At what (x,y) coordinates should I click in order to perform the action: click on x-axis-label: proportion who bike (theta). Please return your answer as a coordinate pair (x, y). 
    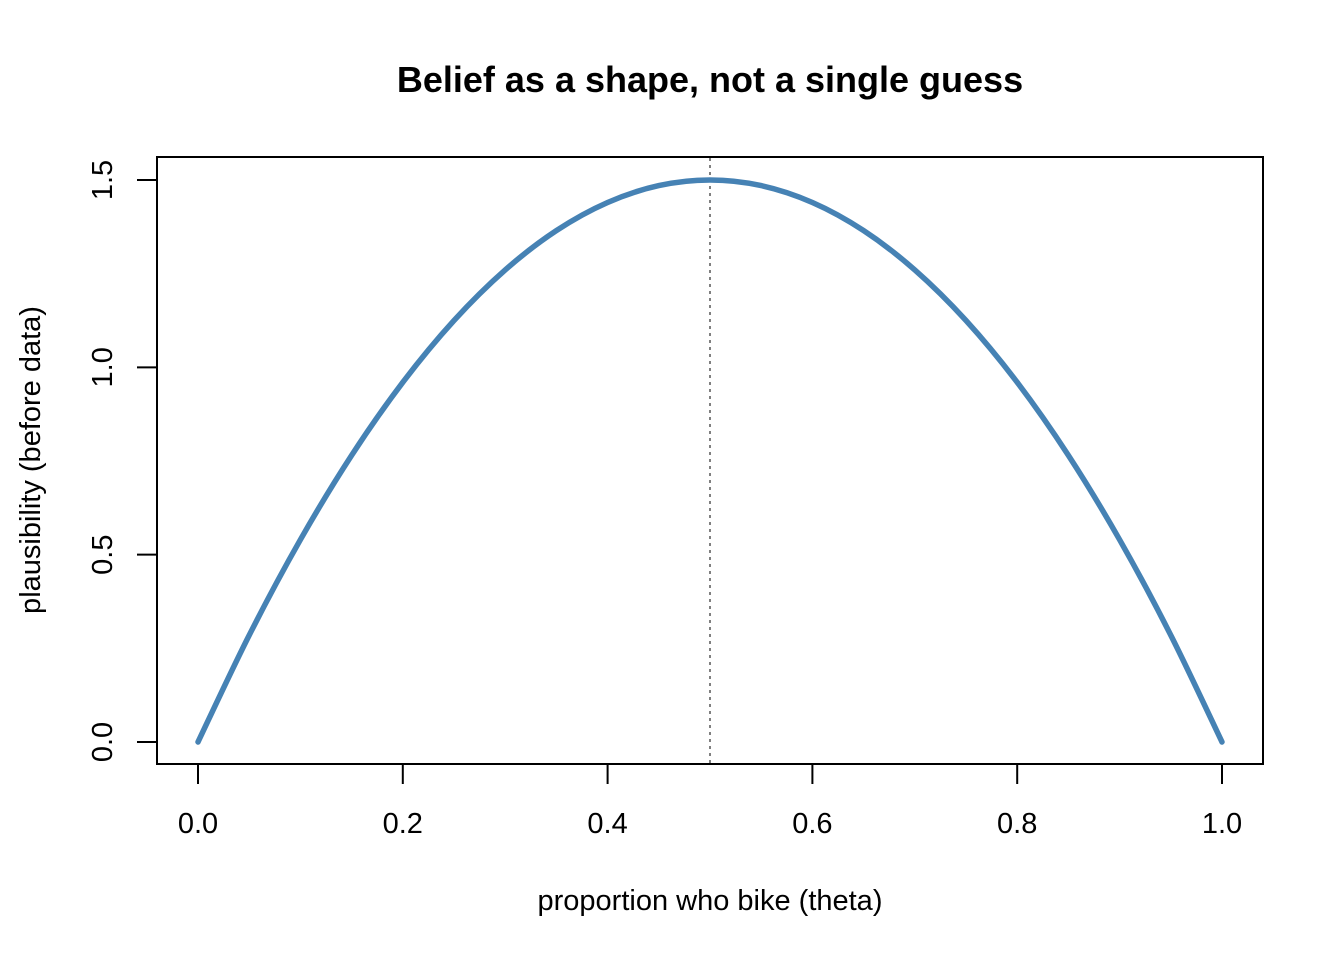
    Looking at the image, I should click on (710, 901).